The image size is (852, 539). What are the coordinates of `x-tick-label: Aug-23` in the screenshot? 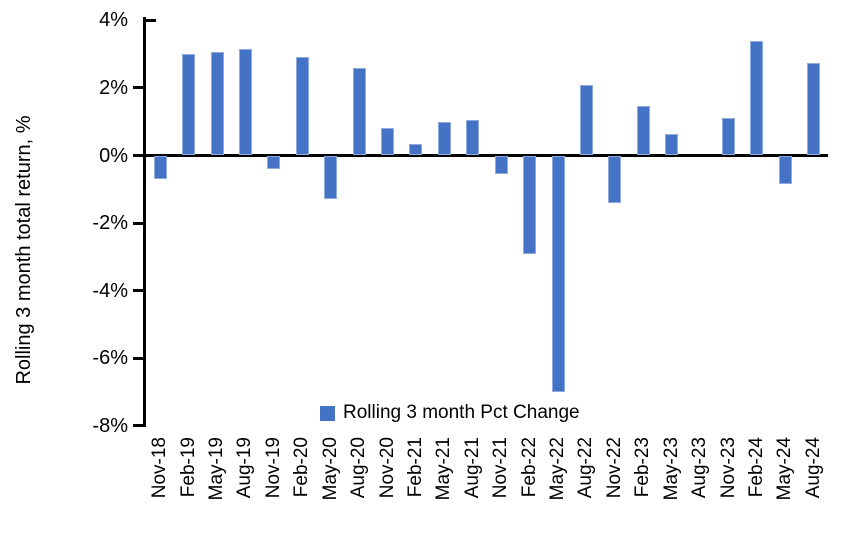 It's located at (700, 468).